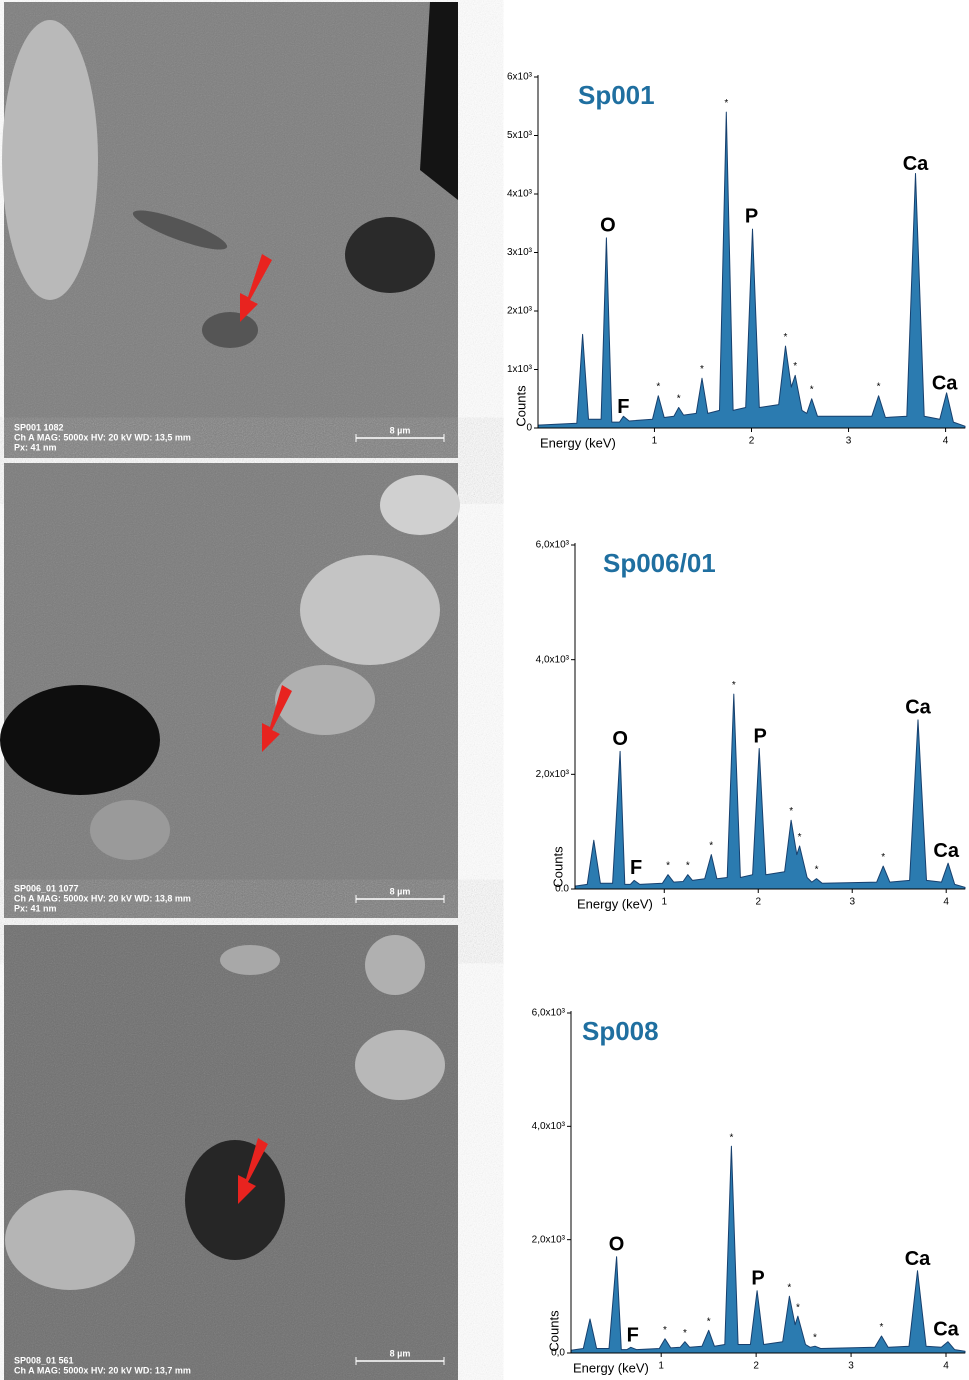 The width and height of the screenshot is (969, 1380). What do you see at coordinates (46, 888) in the screenshot?
I see `image-caption: SP006_01 1077` at bounding box center [46, 888].